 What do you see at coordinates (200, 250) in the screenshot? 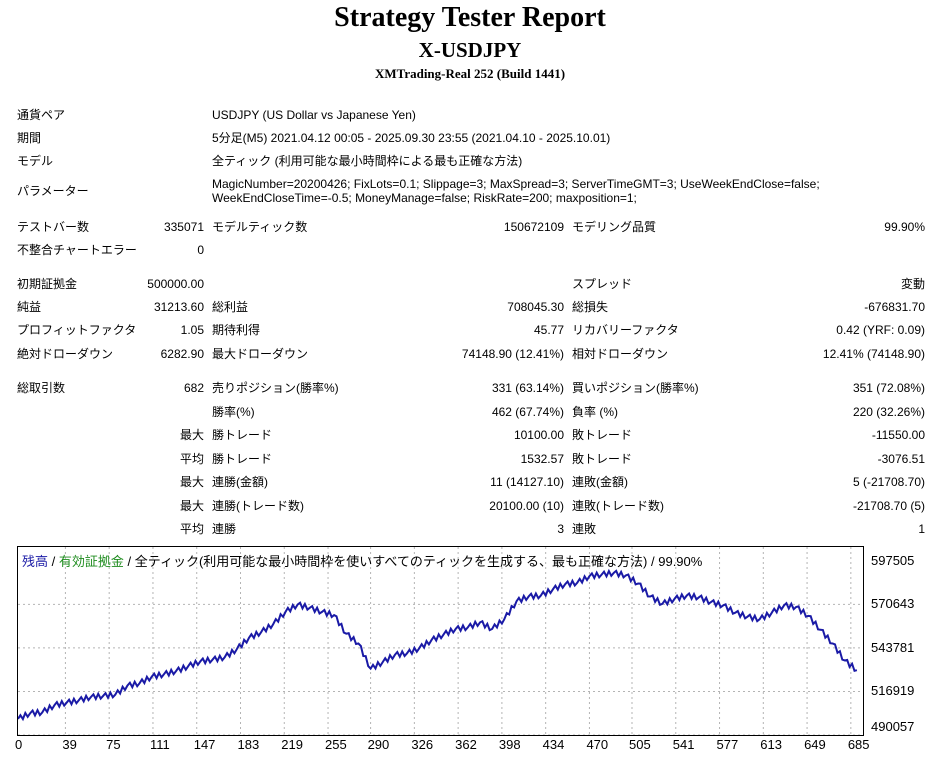
I see `stat-value-mismatch: 0` at bounding box center [200, 250].